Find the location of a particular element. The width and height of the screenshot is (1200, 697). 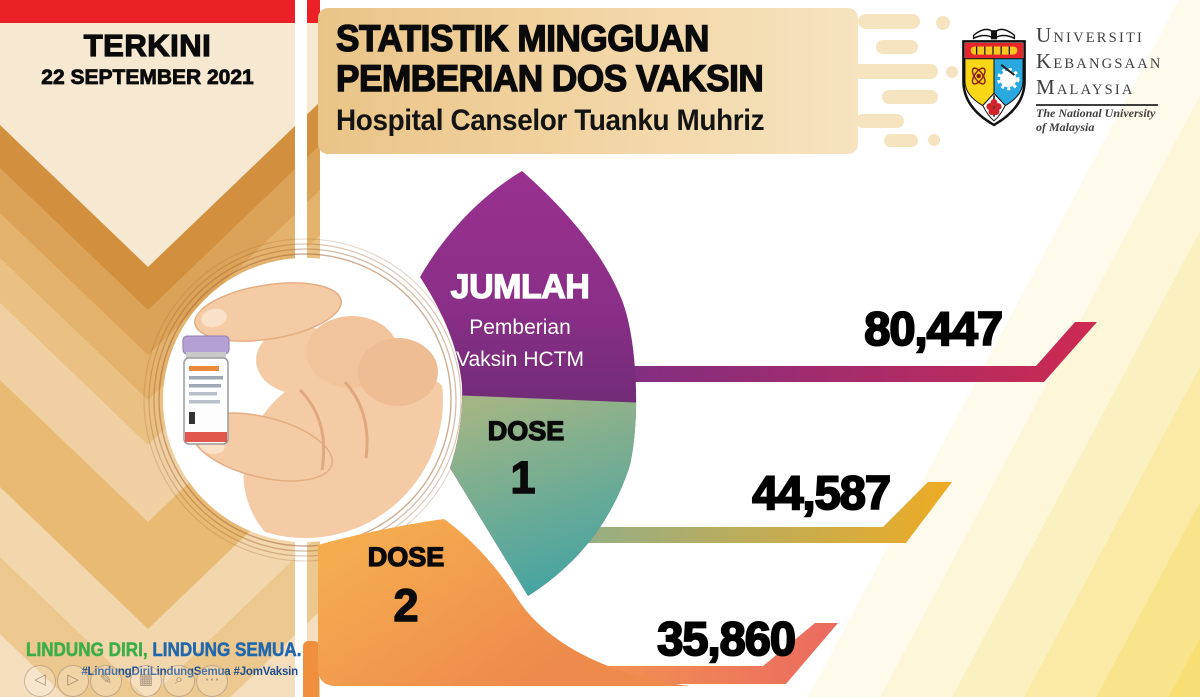

all-slides-button: ▦ is located at coordinates (146, 681).